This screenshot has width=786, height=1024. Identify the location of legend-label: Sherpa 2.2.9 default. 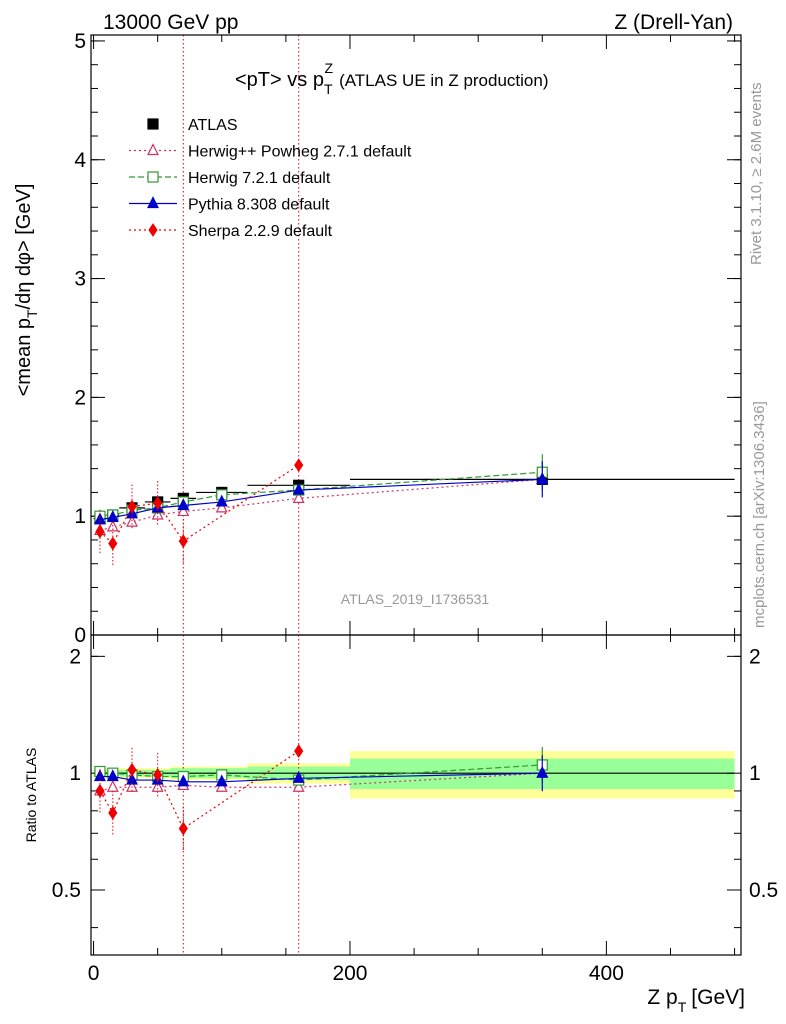
(260, 231).